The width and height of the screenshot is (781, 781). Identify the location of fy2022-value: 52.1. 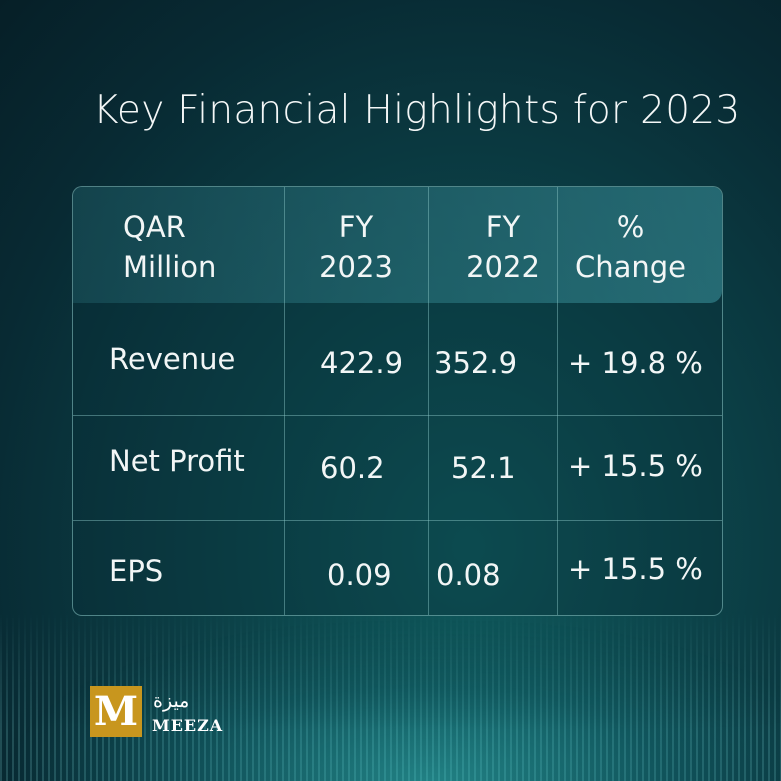
(483, 468).